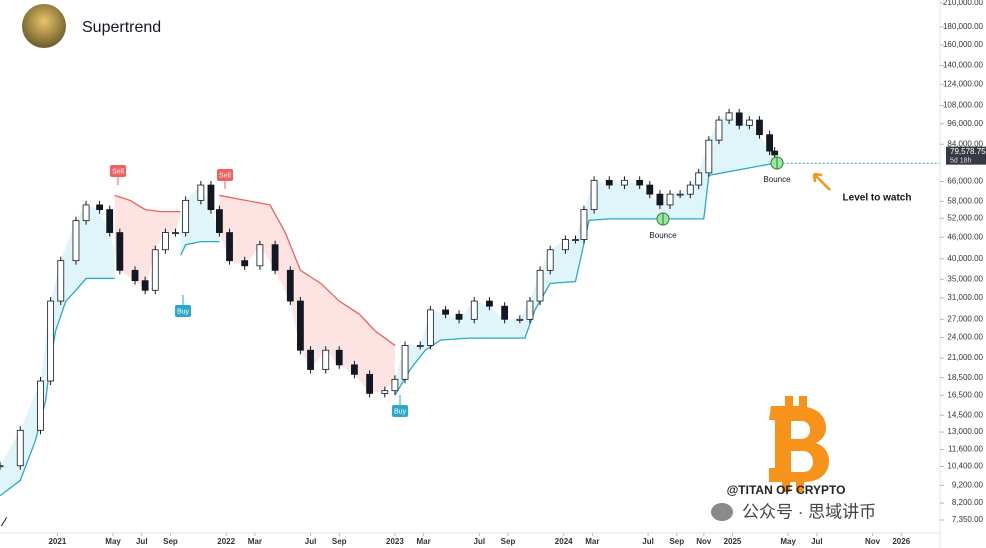  Describe the element at coordinates (965, 466) in the screenshot. I see `y-tick-label: 10,400.00` at that location.